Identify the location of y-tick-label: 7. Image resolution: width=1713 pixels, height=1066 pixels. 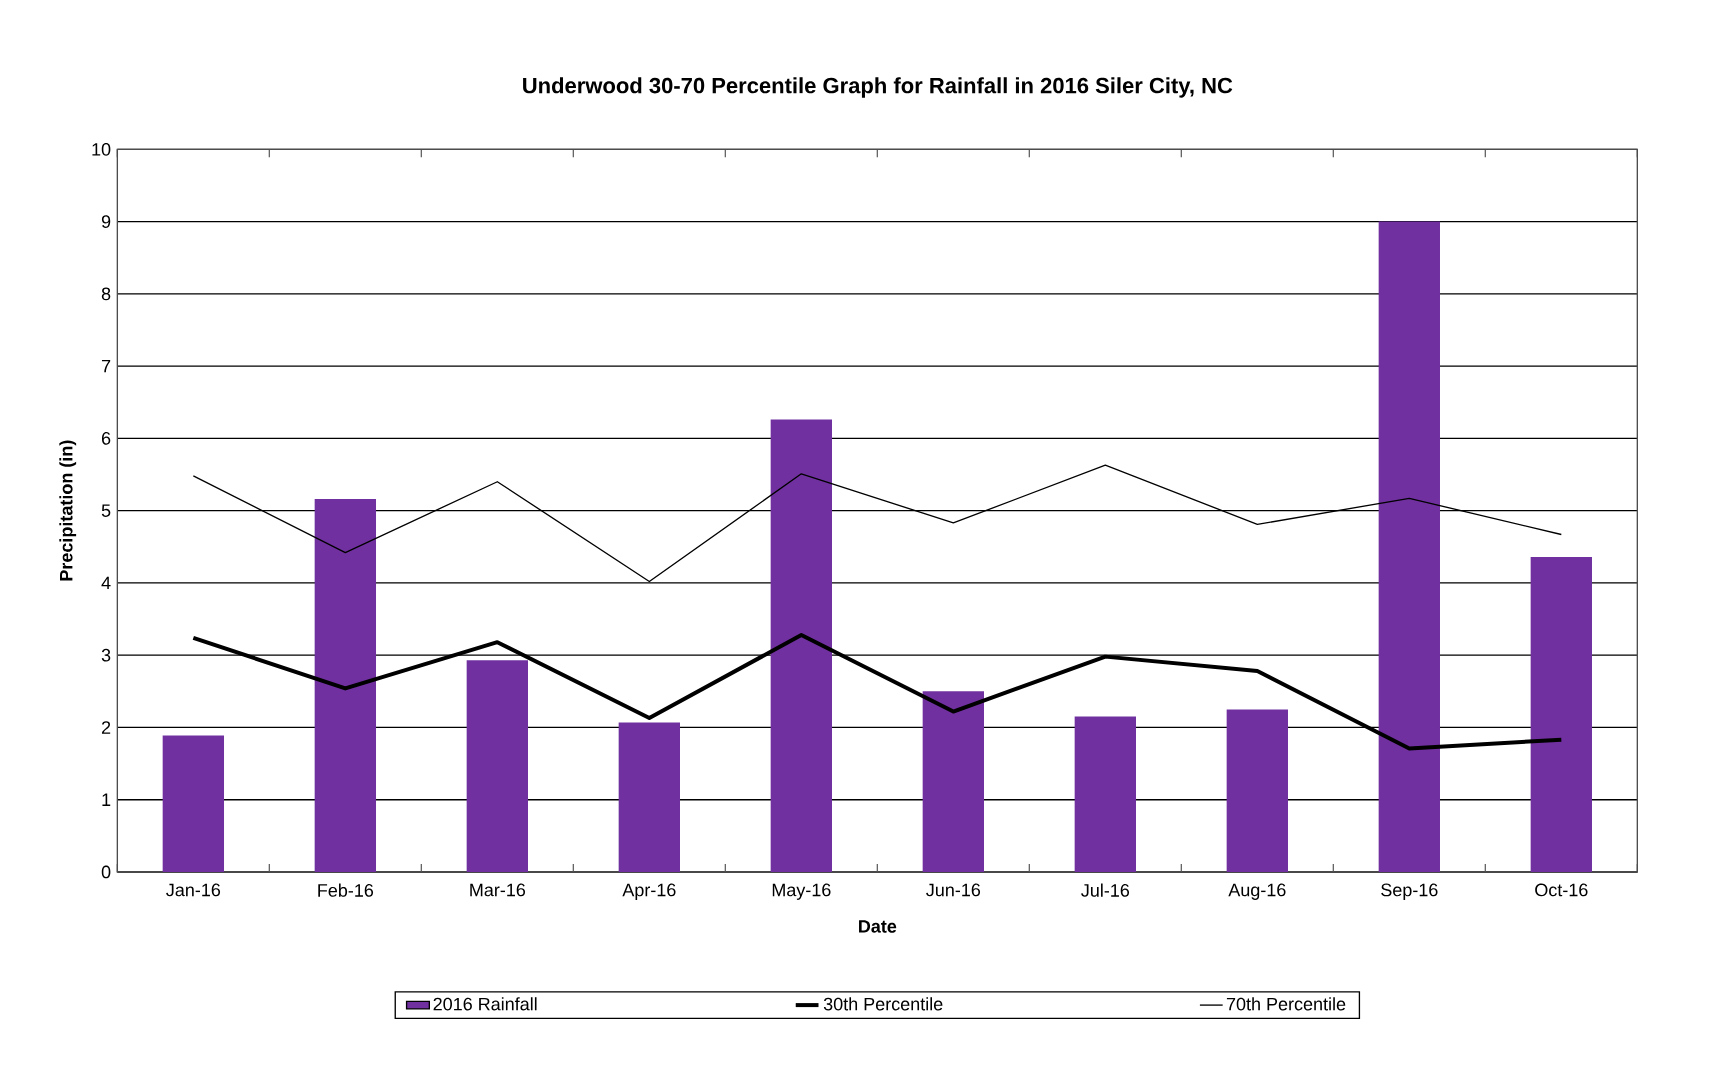
(106, 366).